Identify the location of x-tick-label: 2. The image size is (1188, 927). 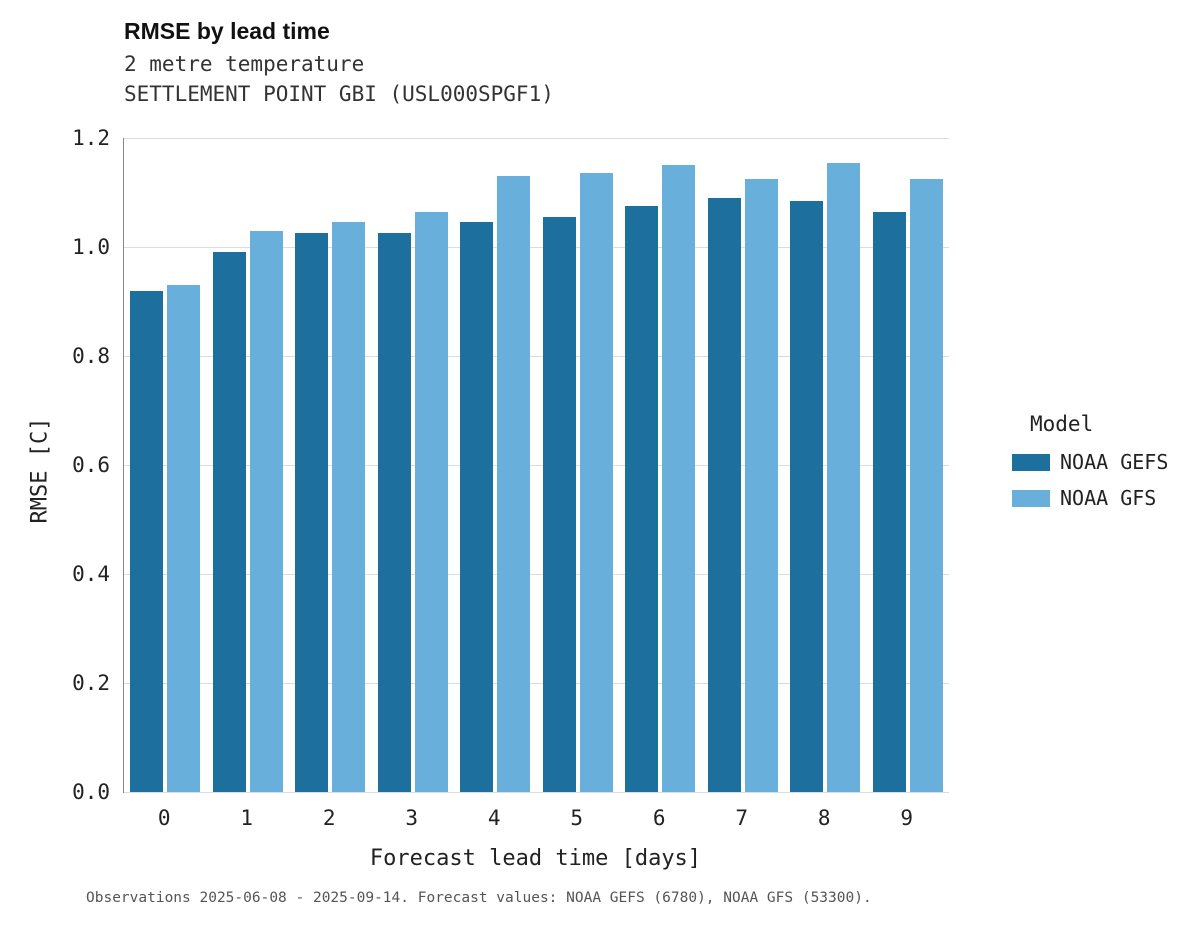
(329, 818).